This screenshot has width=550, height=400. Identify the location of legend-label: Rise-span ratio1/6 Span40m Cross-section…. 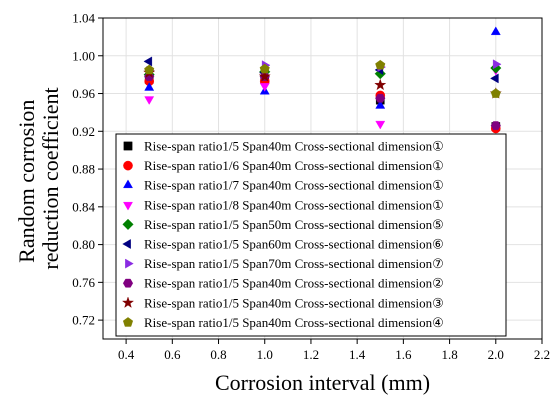
(294, 165).